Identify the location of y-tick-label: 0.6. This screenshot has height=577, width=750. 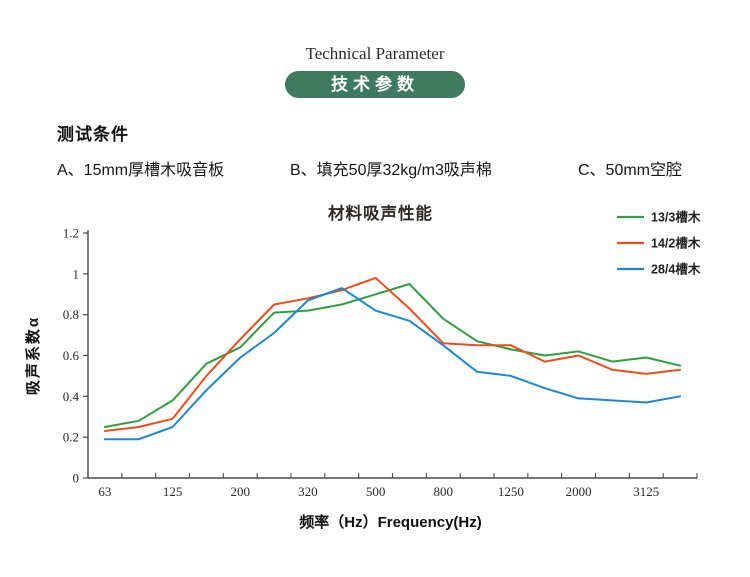
(71, 355).